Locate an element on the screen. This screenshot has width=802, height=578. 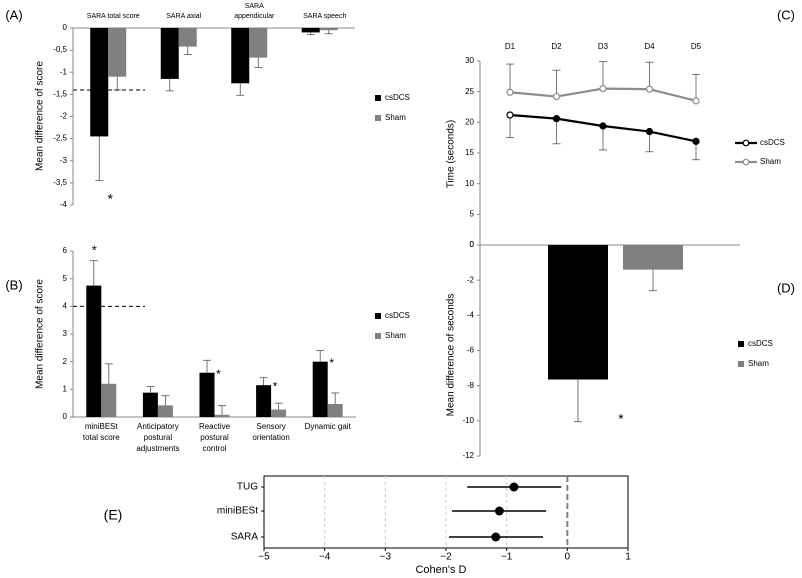
panel-b-category-label: Dynamic gait is located at coordinates (328, 426).